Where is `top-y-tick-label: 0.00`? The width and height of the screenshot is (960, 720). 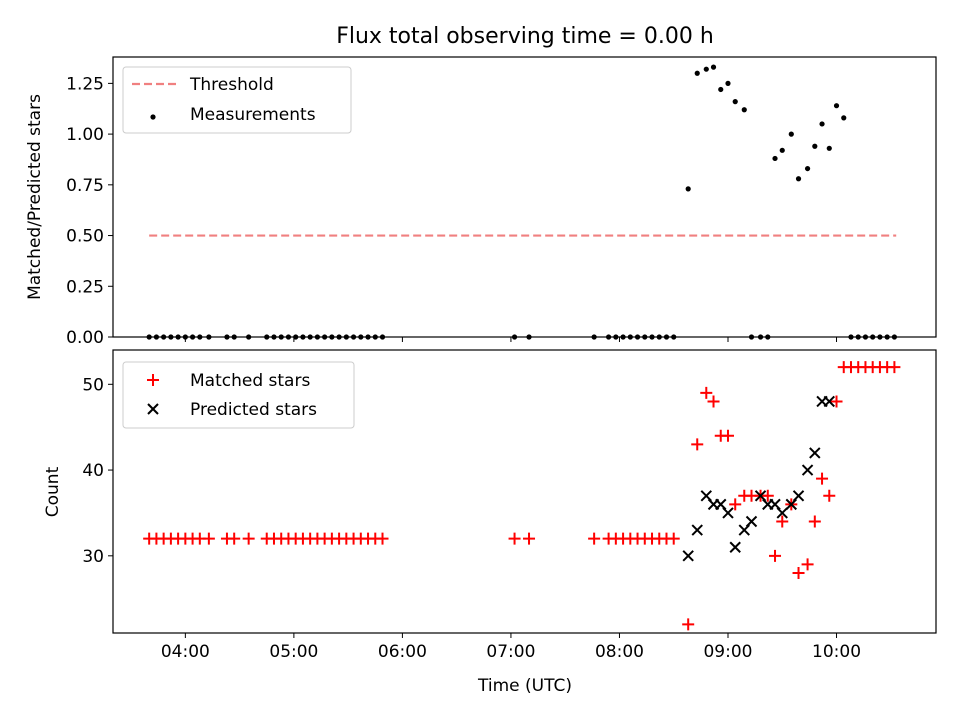
top-y-tick-label: 0.00 is located at coordinates (85, 338).